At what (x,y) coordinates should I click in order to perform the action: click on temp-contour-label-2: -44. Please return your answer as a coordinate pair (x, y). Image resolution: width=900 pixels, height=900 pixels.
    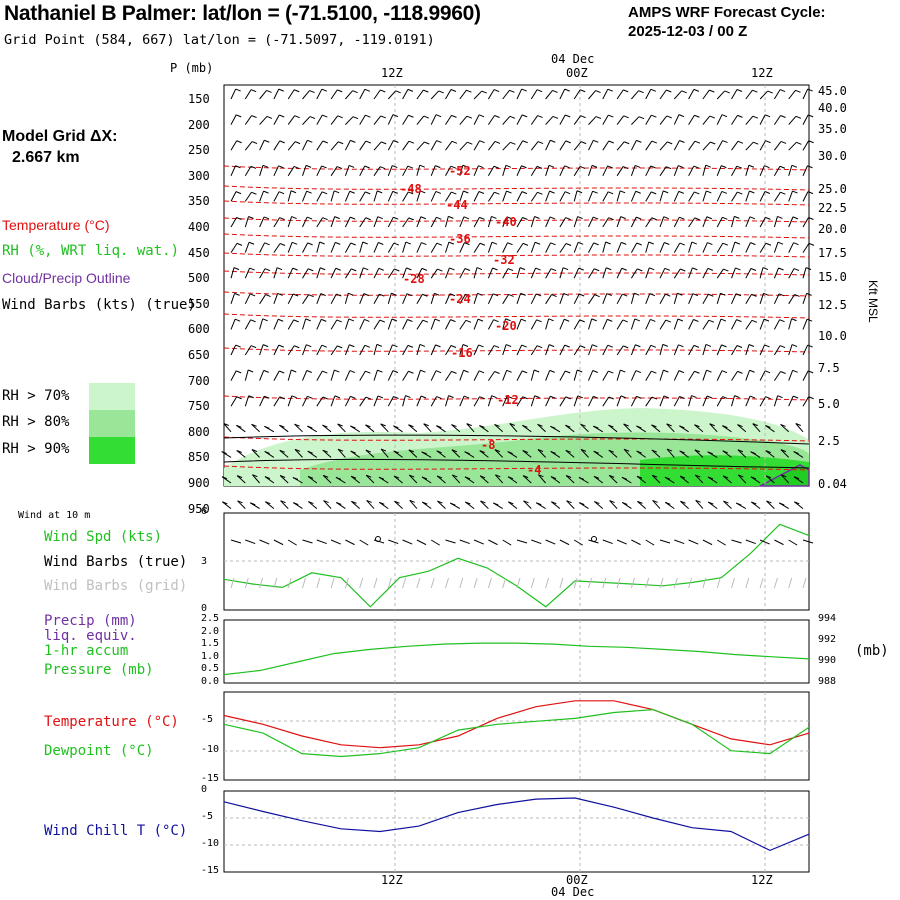
    Looking at the image, I should click on (457, 205).